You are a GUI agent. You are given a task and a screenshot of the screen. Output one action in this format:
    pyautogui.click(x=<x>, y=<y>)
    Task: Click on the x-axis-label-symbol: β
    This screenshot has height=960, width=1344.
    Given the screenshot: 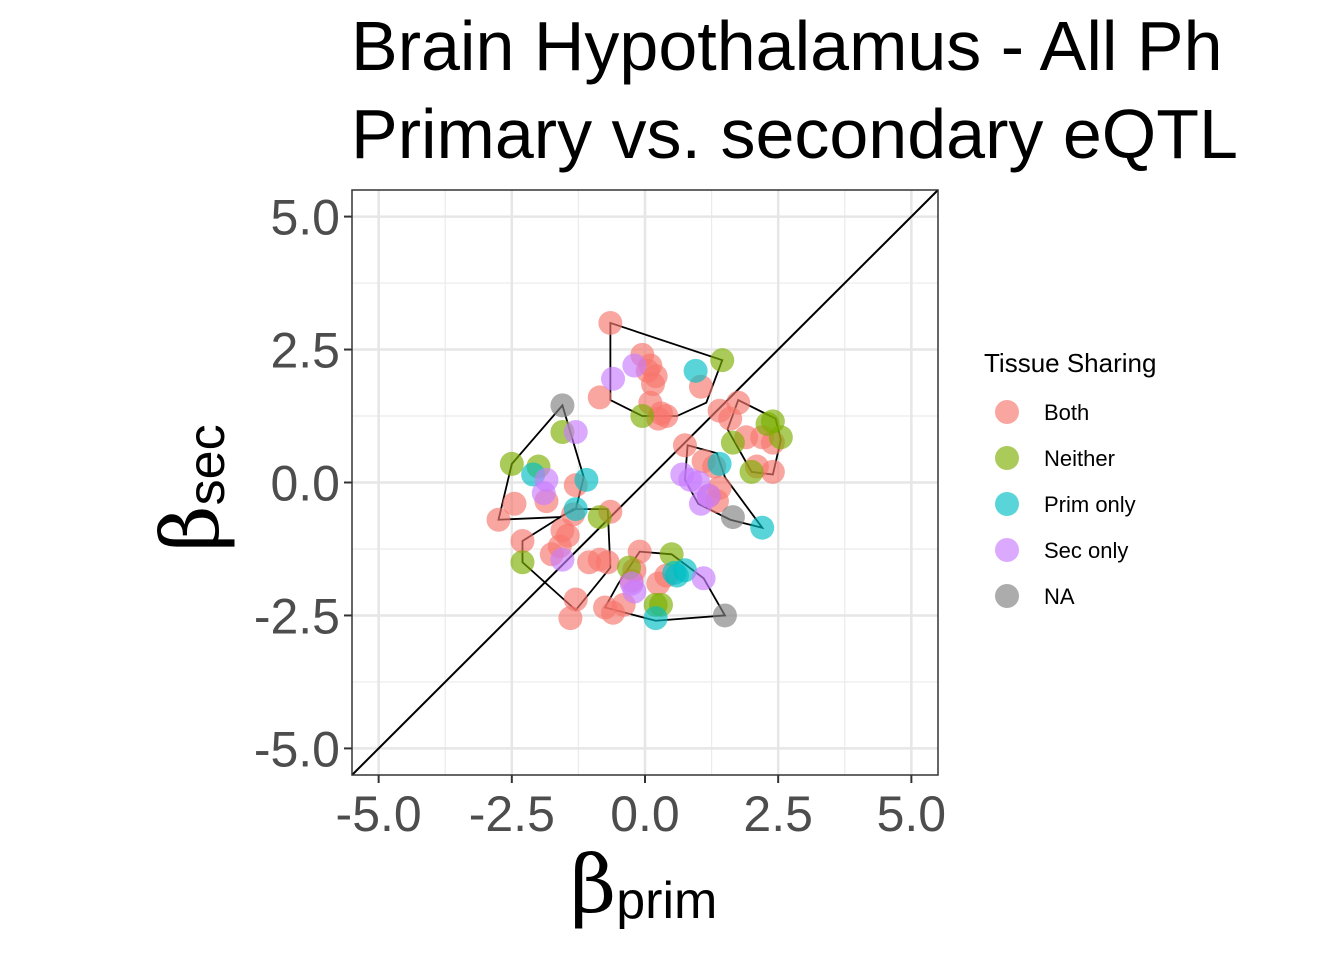 What is the action you would take?
    pyautogui.click(x=593, y=884)
    